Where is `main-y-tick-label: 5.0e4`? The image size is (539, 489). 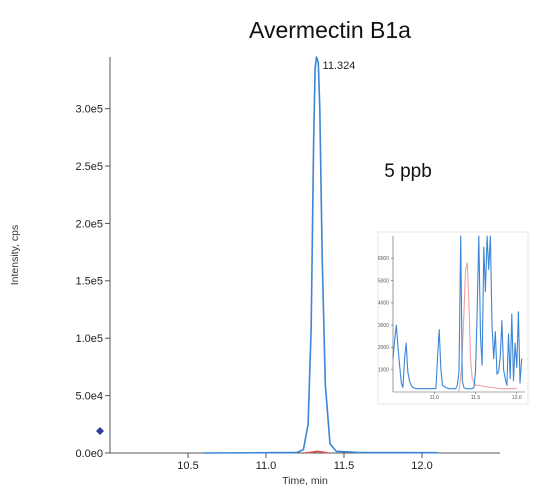
main-y-tick-label: 5.0e4 is located at coordinates (89, 396).